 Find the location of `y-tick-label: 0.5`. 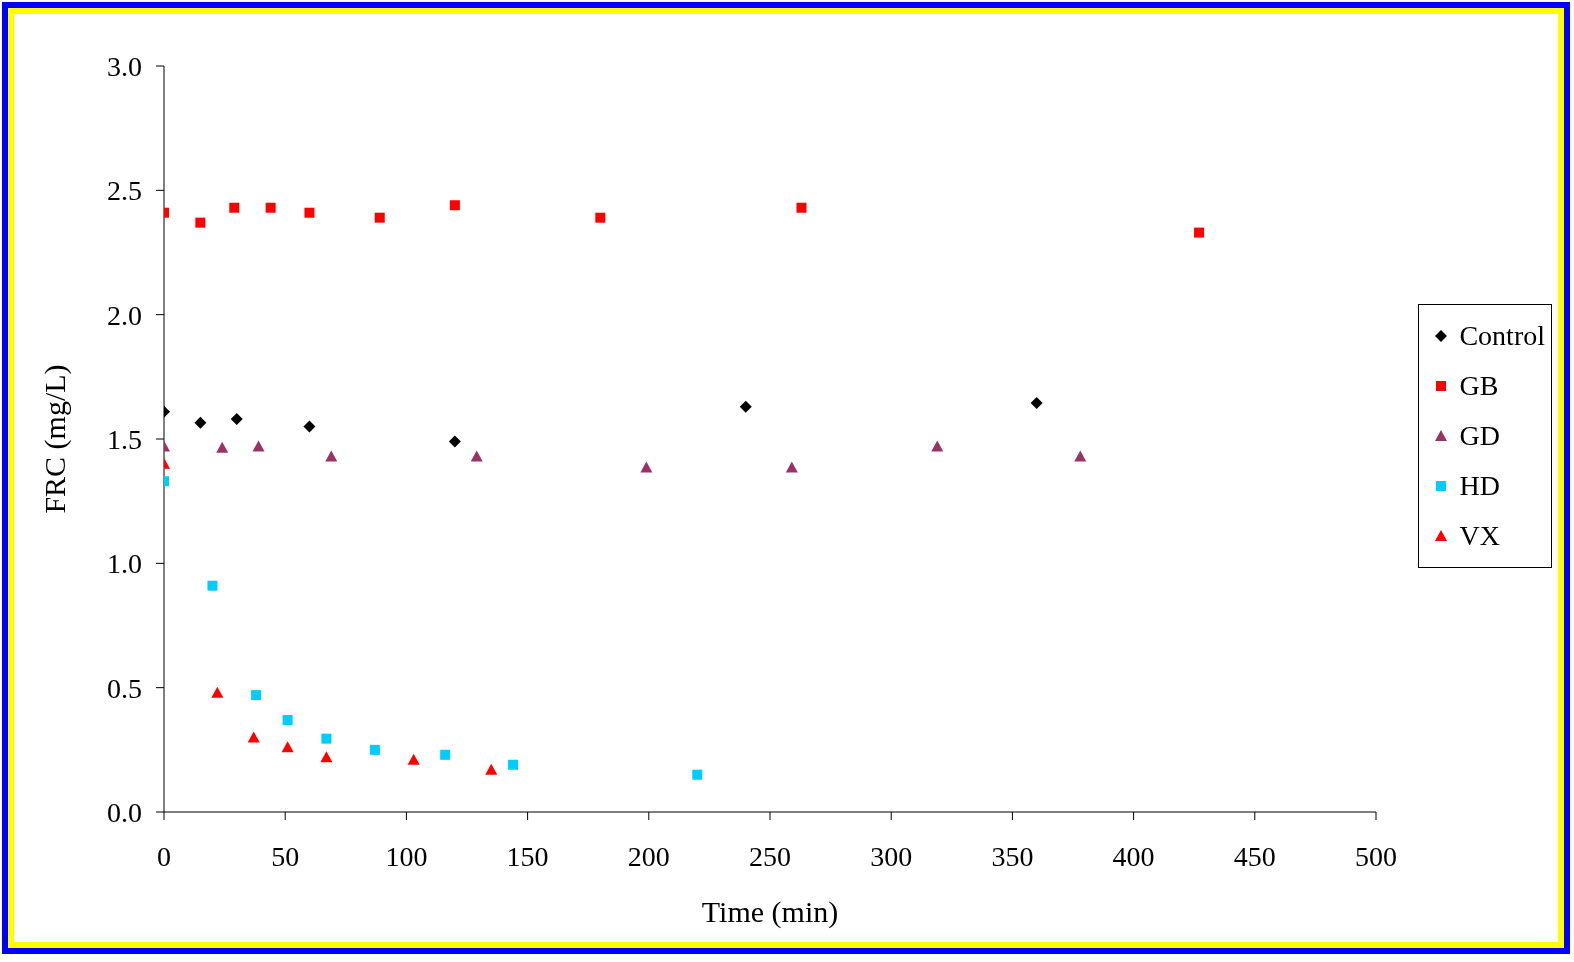

y-tick-label: 0.5 is located at coordinates (124, 688).